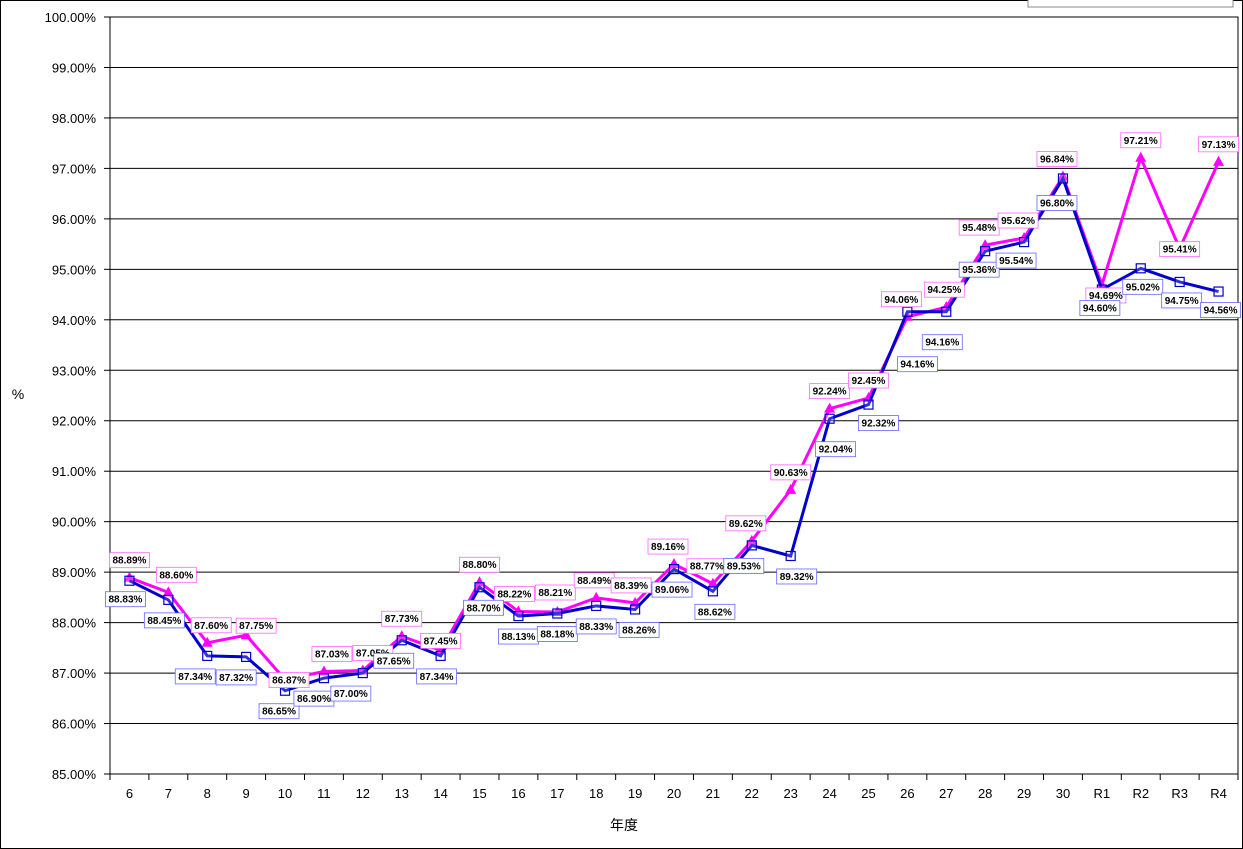 Image resolution: width=1243 pixels, height=849 pixels. I want to click on x-tick-label: R4, so click(1218, 793).